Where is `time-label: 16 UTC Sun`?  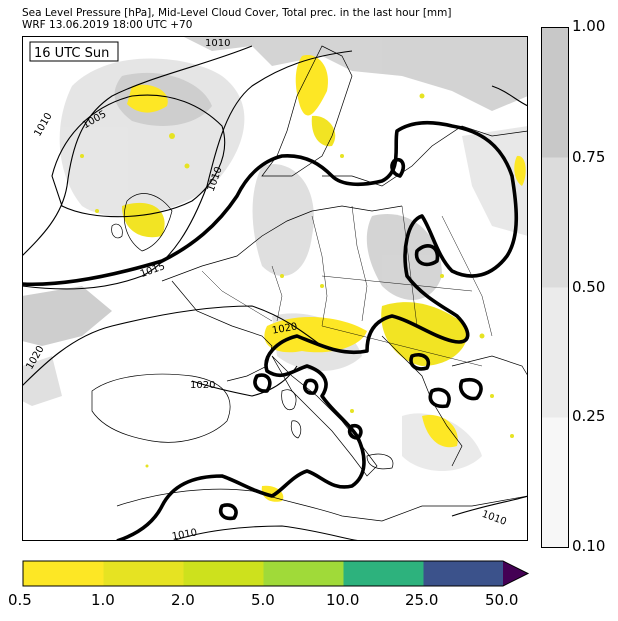 time-label: 16 UTC Sun is located at coordinates (71, 53).